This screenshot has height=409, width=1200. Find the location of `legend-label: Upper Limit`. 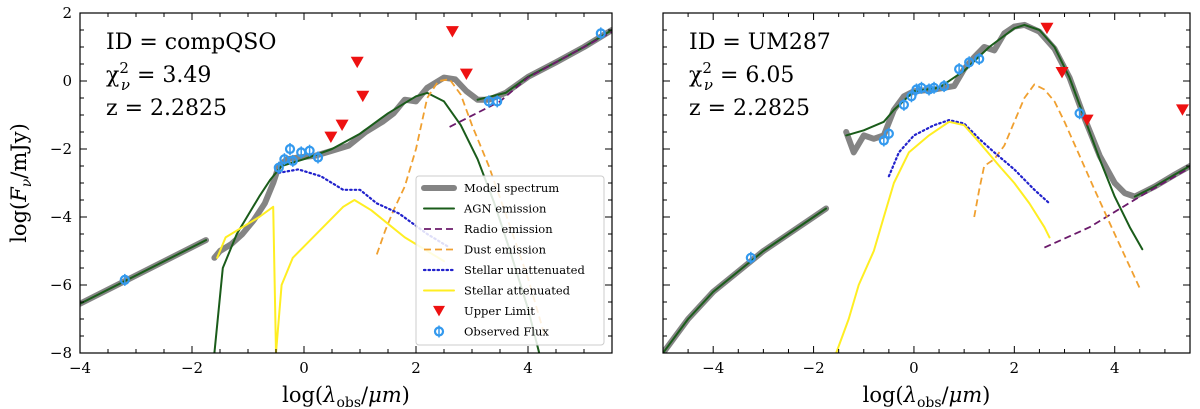

legend-label: Upper Limit is located at coordinates (499, 311).